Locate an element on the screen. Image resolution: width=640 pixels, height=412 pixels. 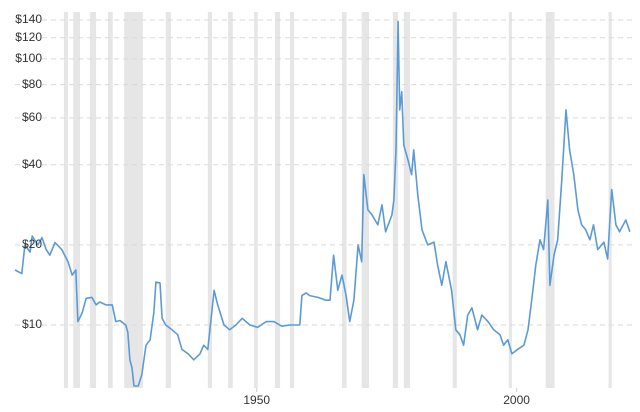
y-tick-label: $140 is located at coordinates (28, 19).